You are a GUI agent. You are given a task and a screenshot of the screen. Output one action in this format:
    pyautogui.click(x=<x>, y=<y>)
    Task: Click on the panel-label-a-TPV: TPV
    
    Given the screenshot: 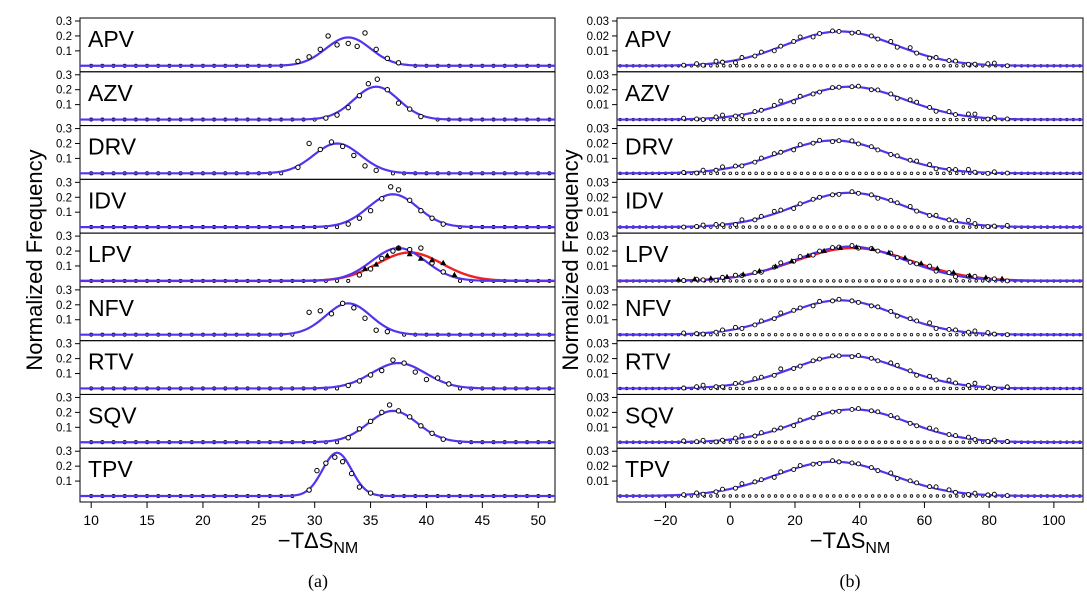 What is the action you would take?
    pyautogui.click(x=110, y=469)
    